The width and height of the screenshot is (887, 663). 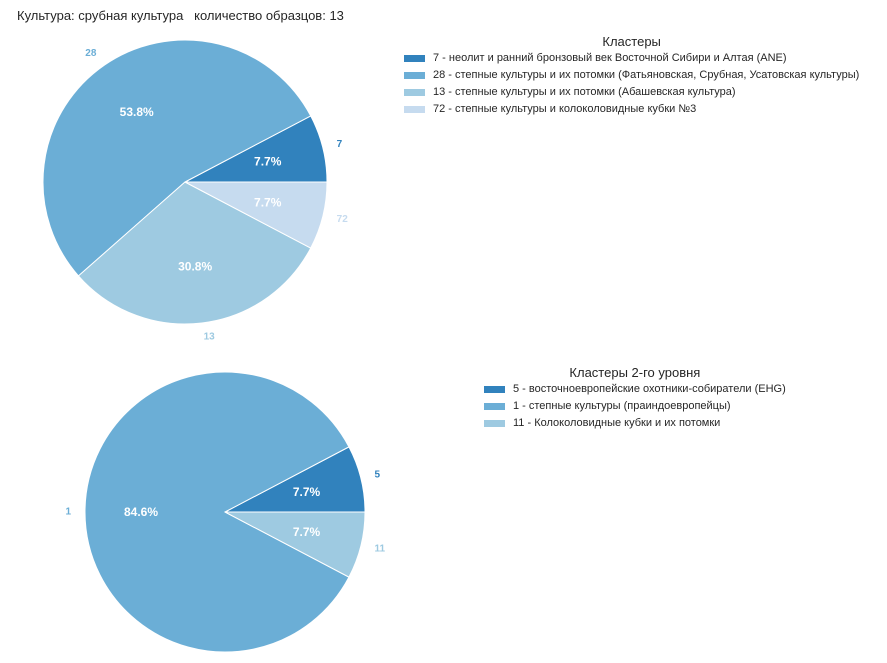 What do you see at coordinates (622, 406) in the screenshot?
I see `legend-label: 1 - степные культуры (праиндоевропейцы)` at bounding box center [622, 406].